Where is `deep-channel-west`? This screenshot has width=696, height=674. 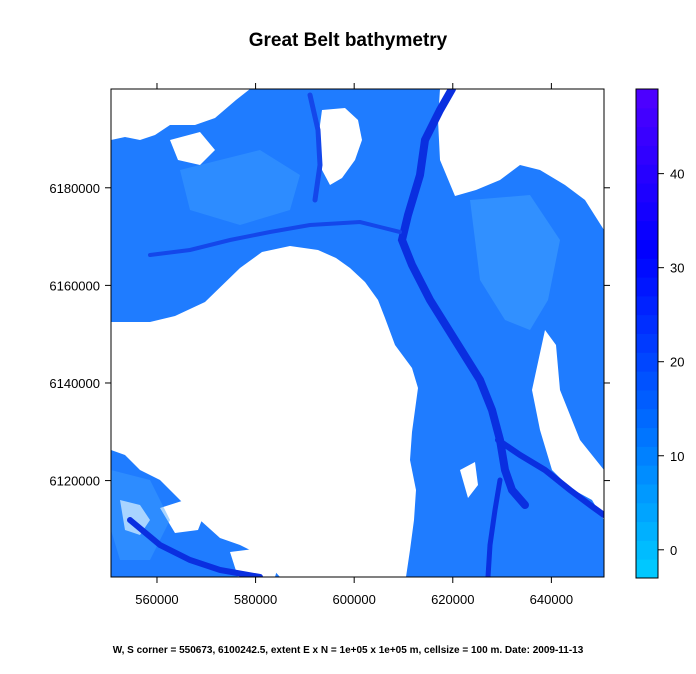
deep-channel-west is located at coordinates (275, 238).